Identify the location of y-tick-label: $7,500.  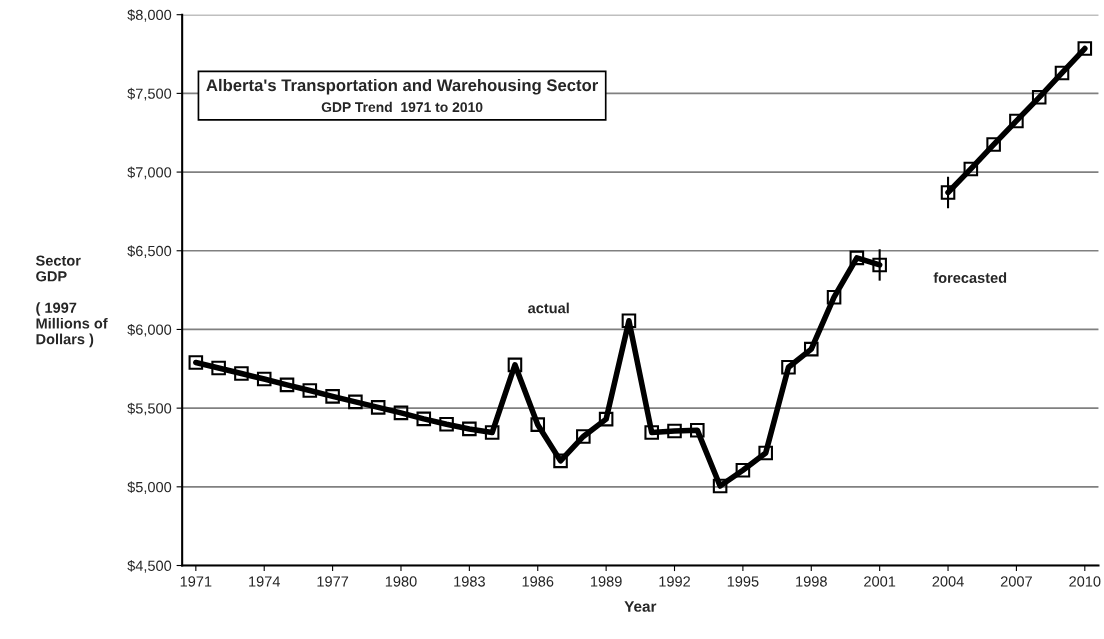
(149, 94).